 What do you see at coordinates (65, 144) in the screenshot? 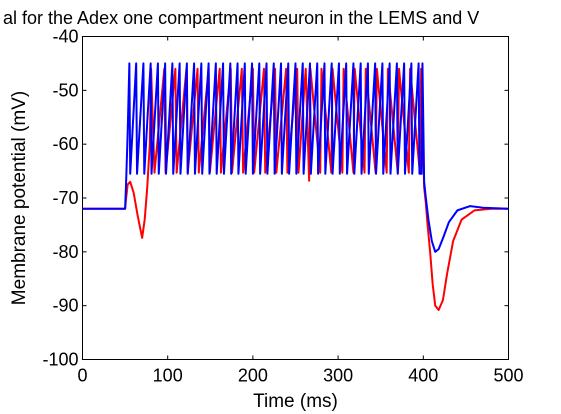
I see `y-tick-label: -60` at bounding box center [65, 144].